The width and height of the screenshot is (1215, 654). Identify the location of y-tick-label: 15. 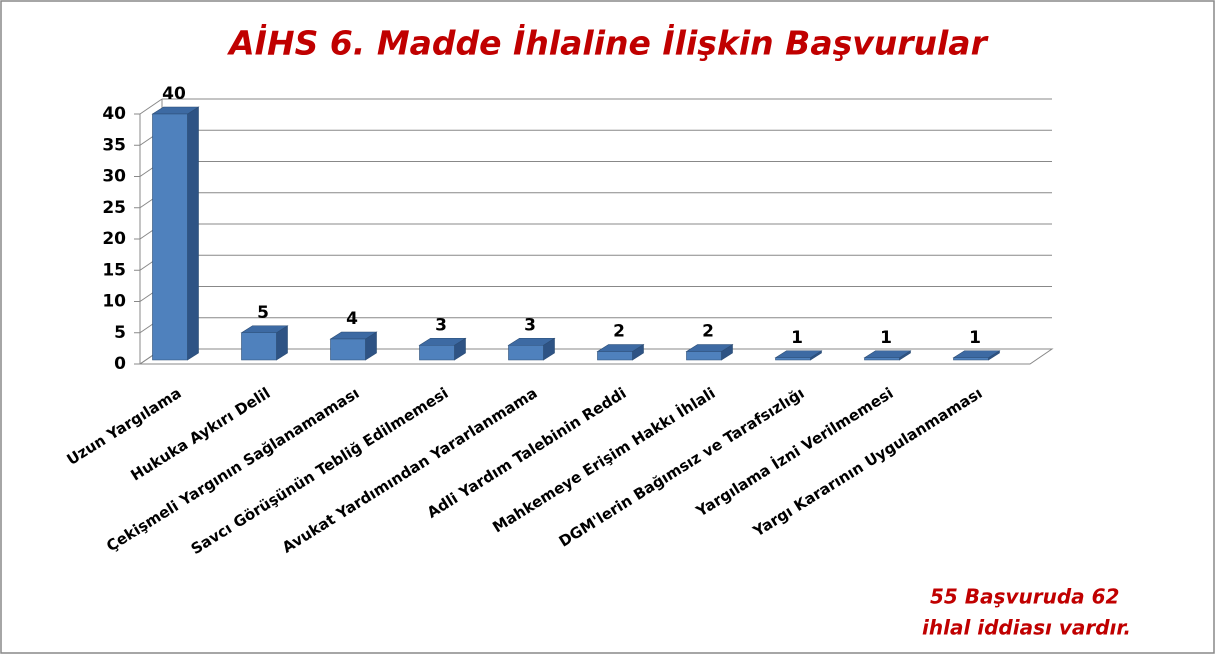
(114, 270).